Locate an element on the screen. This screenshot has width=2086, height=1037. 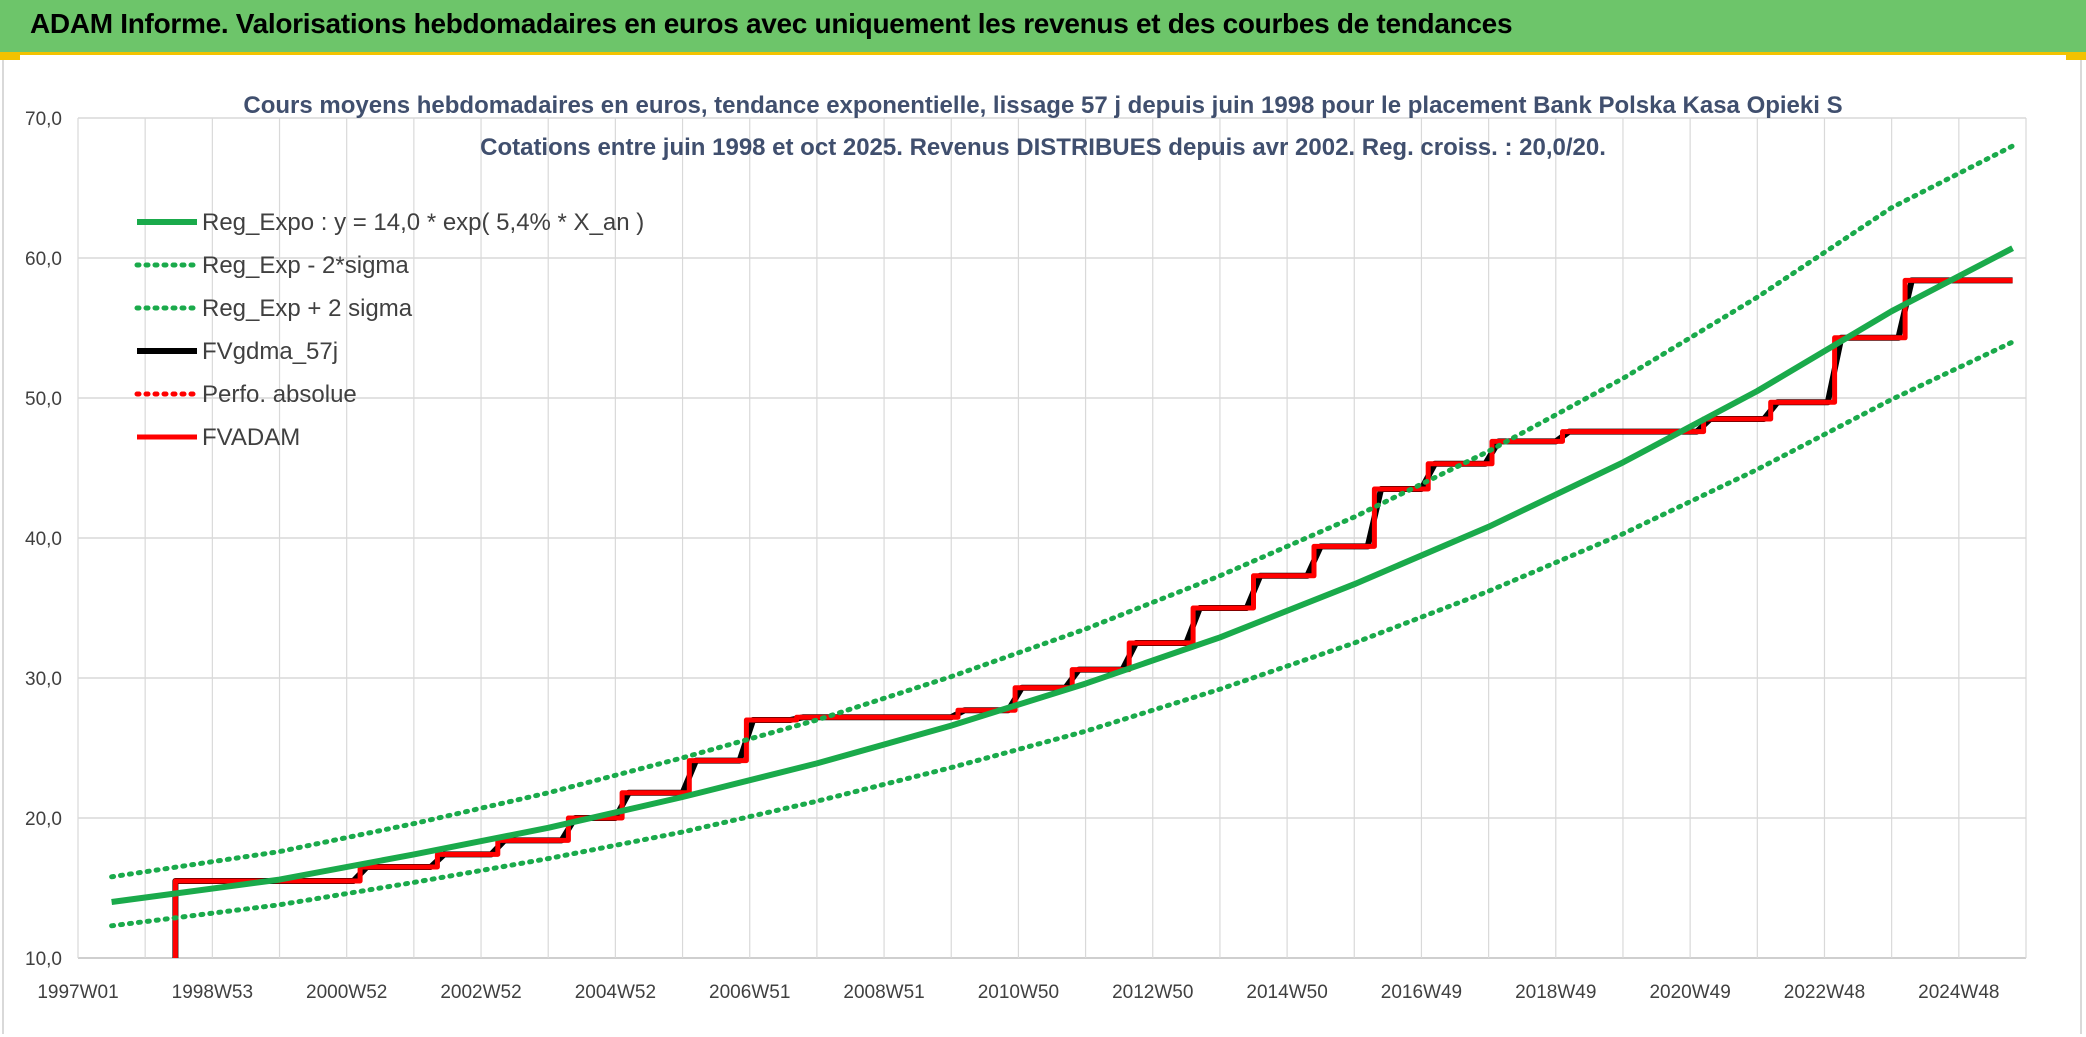
y-axis-ticks: 10,0 20,0 30,0 40,0 50,0 60,0 70,0 is located at coordinates (43, 539).